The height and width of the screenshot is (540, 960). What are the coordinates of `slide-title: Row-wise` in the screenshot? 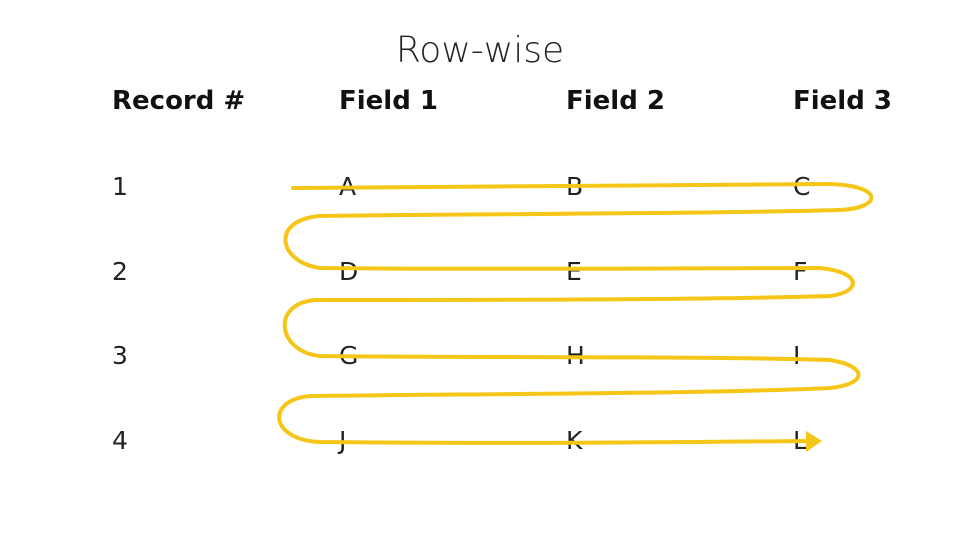 It's located at (480, 50).